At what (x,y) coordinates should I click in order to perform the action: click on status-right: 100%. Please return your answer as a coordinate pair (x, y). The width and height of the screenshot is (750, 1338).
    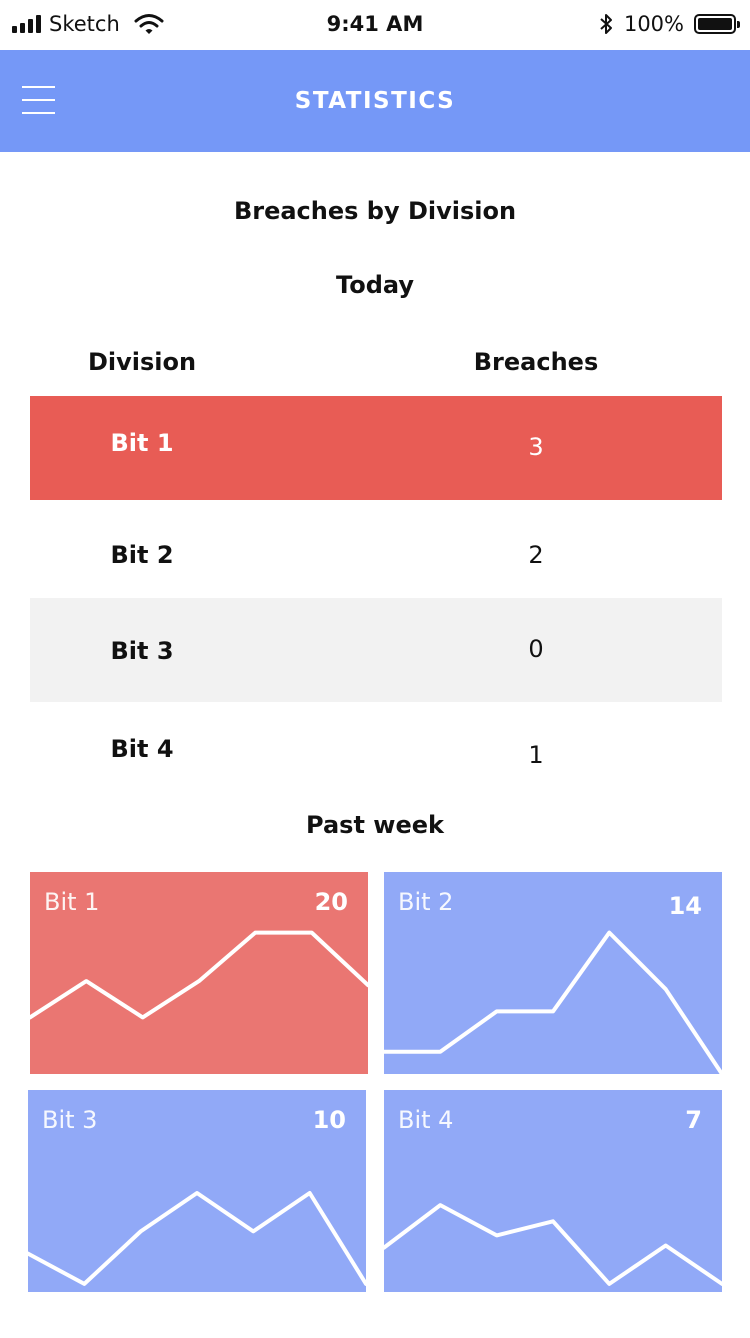
    Looking at the image, I should click on (669, 24).